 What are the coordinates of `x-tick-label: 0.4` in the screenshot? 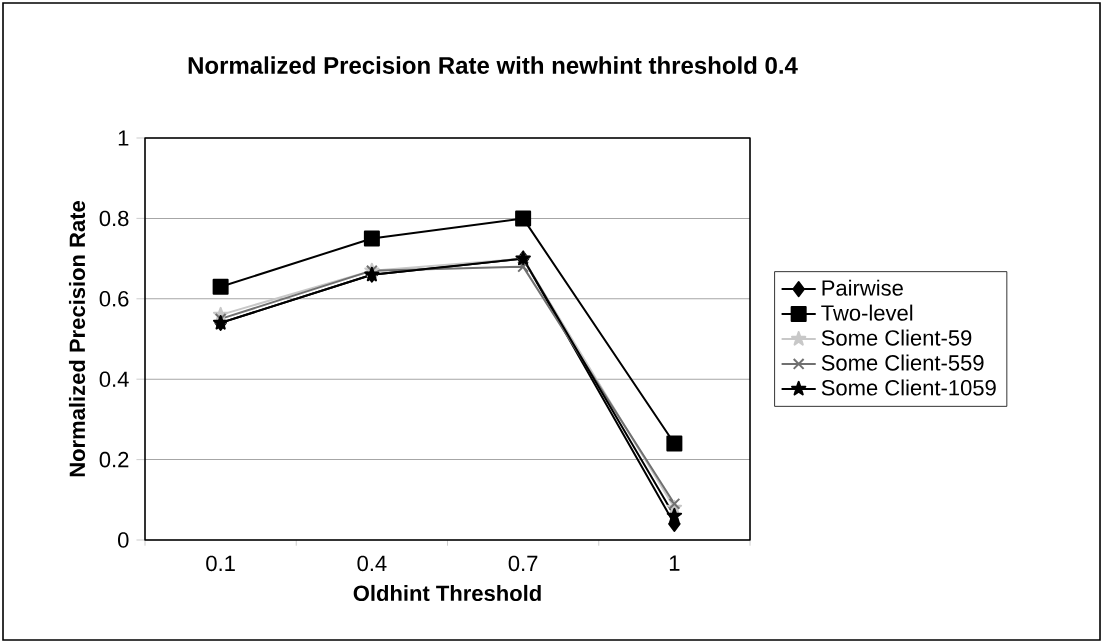 It's located at (372, 563).